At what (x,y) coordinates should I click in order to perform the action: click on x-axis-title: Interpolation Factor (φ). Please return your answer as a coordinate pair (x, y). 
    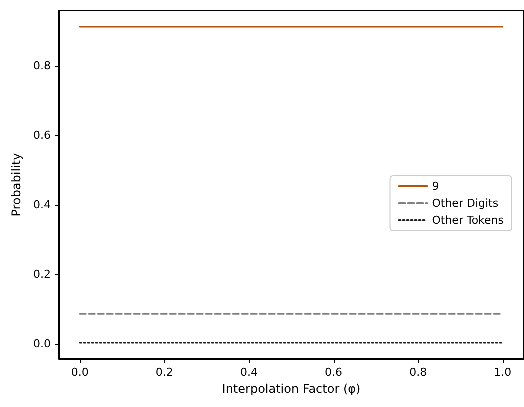
    Looking at the image, I should click on (291, 389).